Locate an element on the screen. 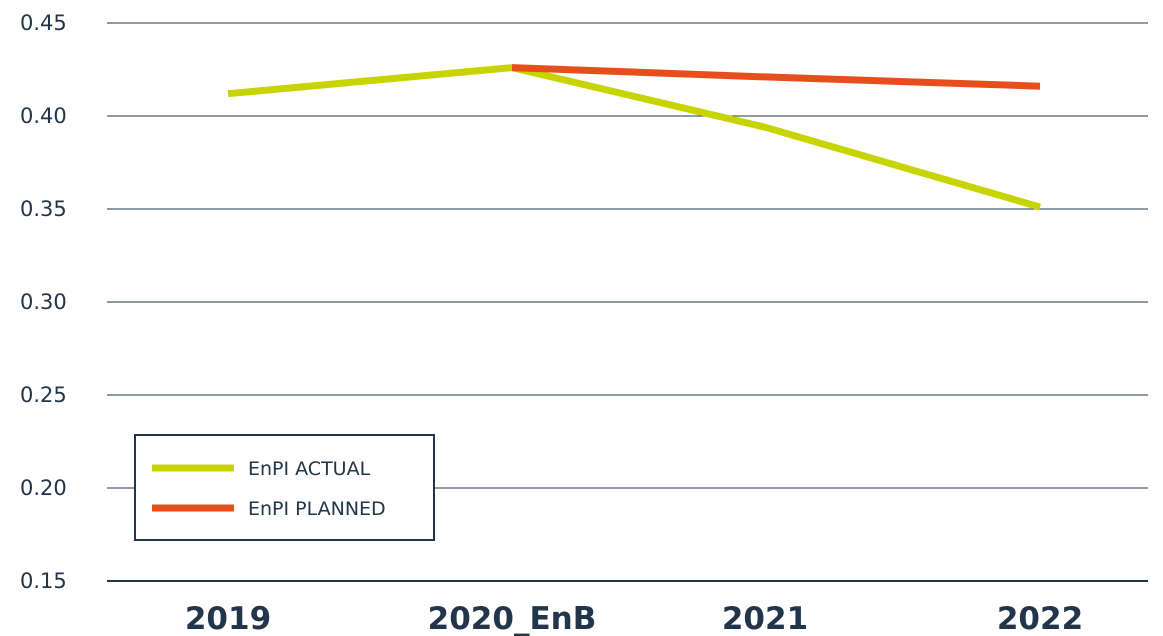  x-tick-label: 2020_EnB is located at coordinates (512, 618).